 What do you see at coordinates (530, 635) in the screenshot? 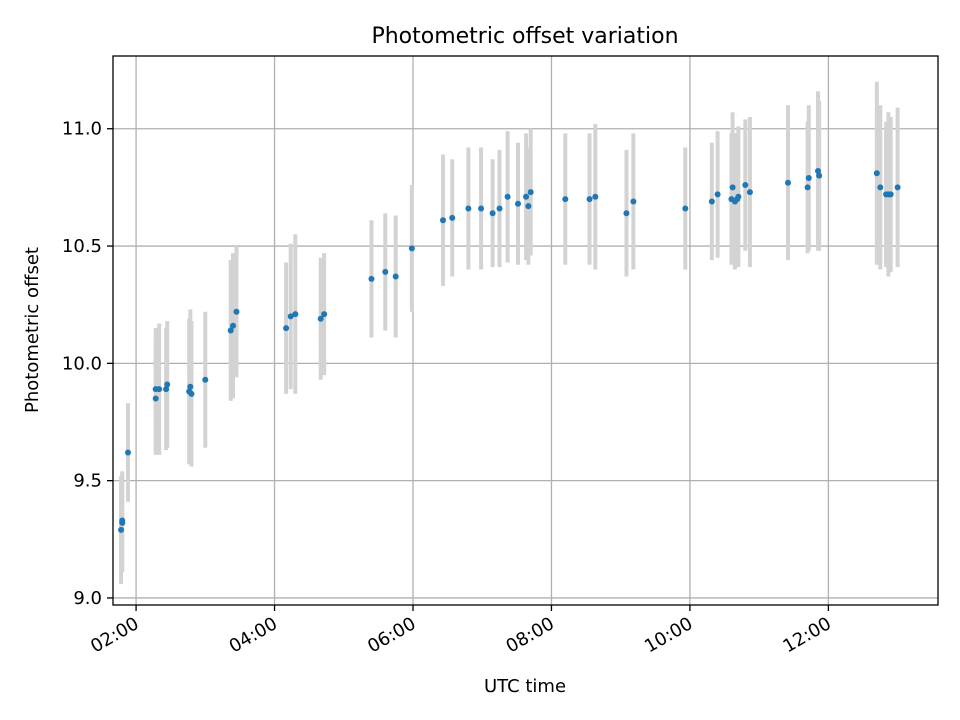
I see `x-tick-label: 08:00` at bounding box center [530, 635].